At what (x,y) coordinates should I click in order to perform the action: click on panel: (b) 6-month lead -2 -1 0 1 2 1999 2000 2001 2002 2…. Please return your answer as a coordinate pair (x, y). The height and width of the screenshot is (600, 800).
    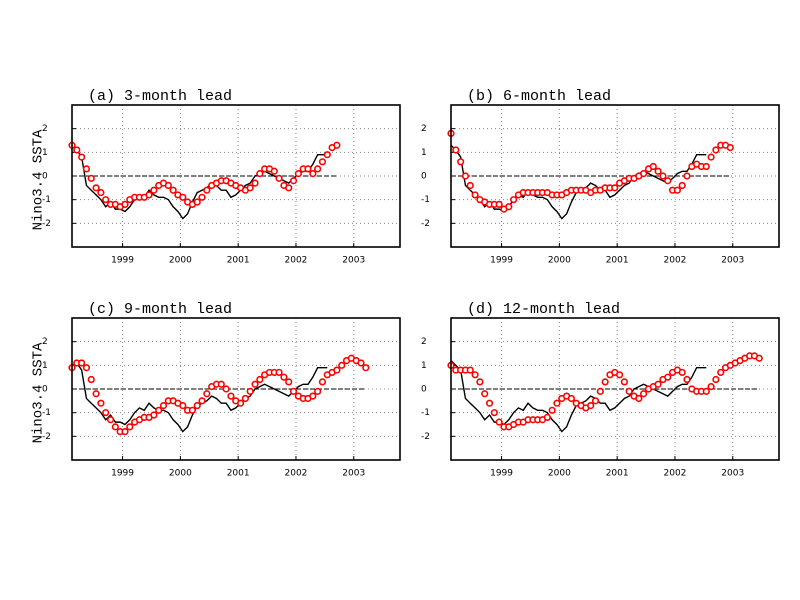
    Looking at the image, I should click on (600, 177).